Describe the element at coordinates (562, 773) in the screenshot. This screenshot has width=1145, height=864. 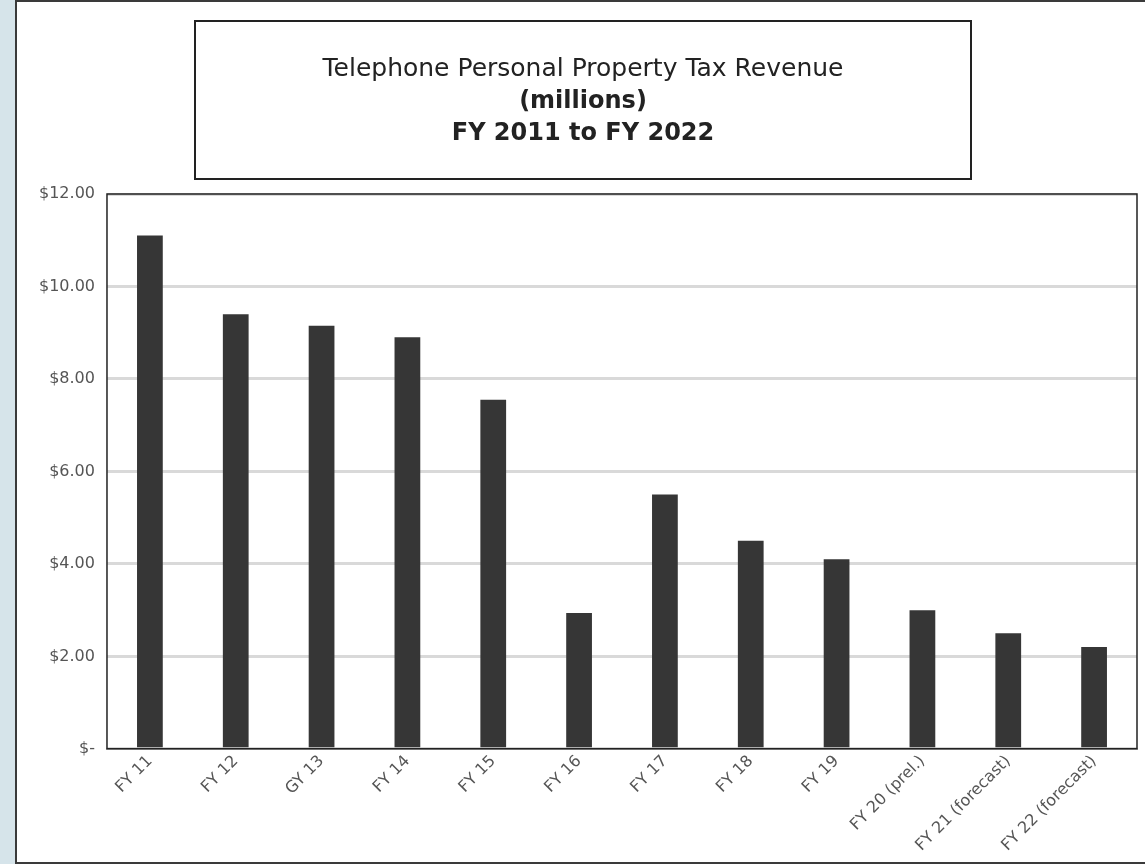
I see `x-tick-label: FY 16` at that location.